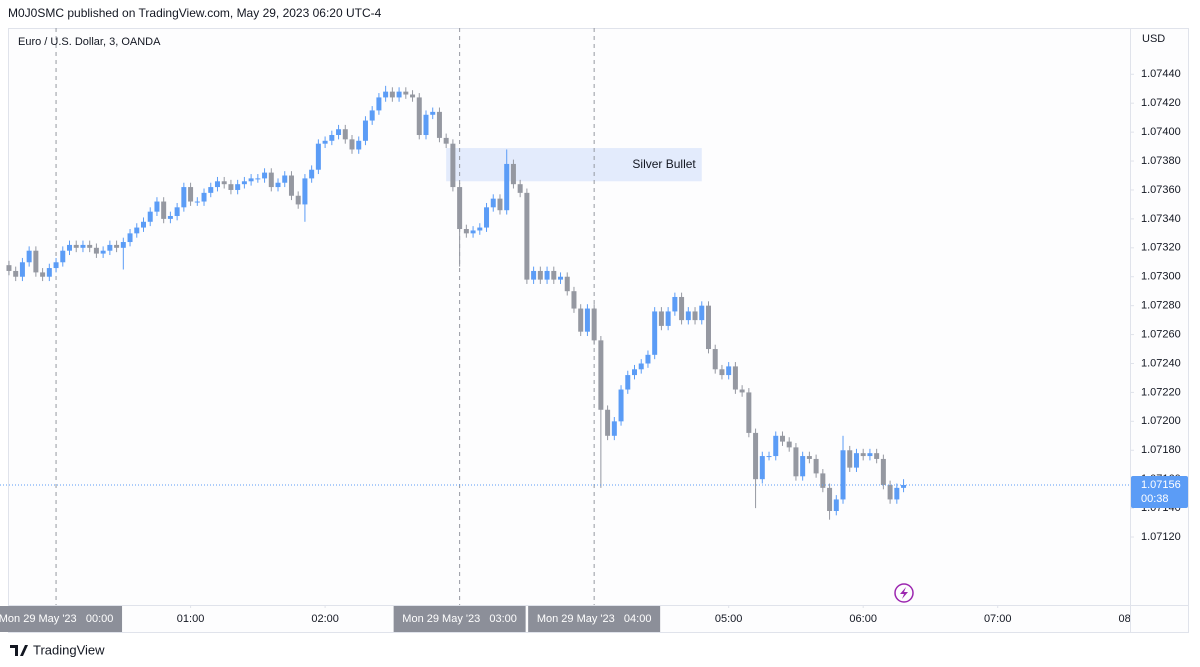 This screenshot has width=1200, height=667. Describe the element at coordinates (1161, 363) in the screenshot. I see `y-tick-label: 1.07240` at that location.